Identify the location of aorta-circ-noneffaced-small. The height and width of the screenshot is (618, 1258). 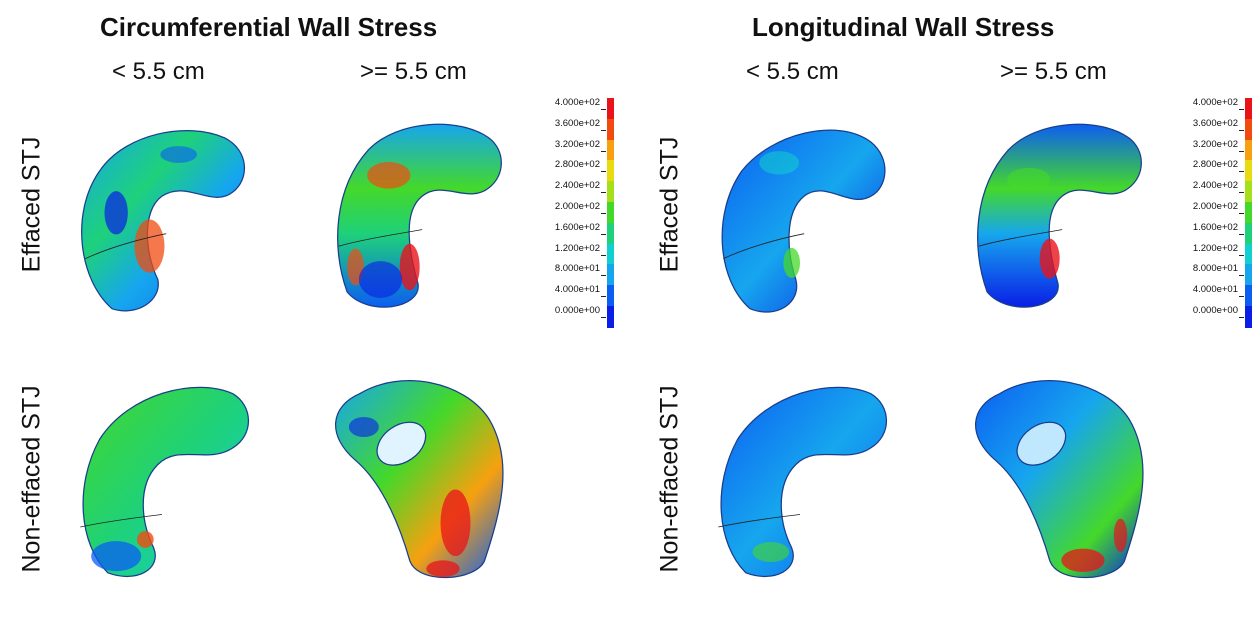
(164, 482).